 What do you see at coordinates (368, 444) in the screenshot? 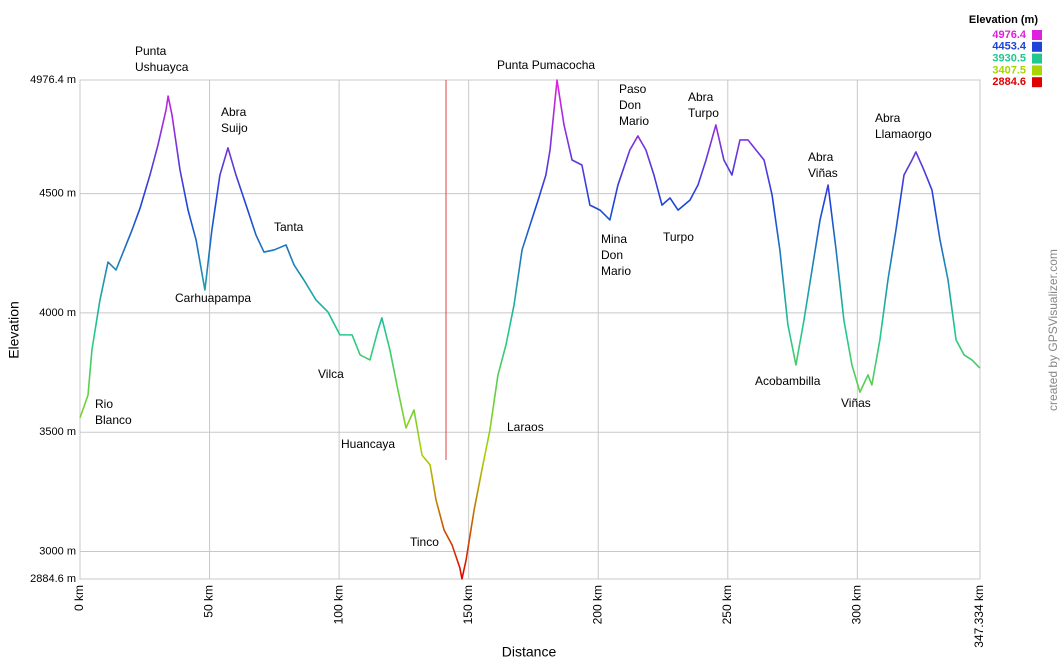
I see `annotation: Huancaya` at bounding box center [368, 444].